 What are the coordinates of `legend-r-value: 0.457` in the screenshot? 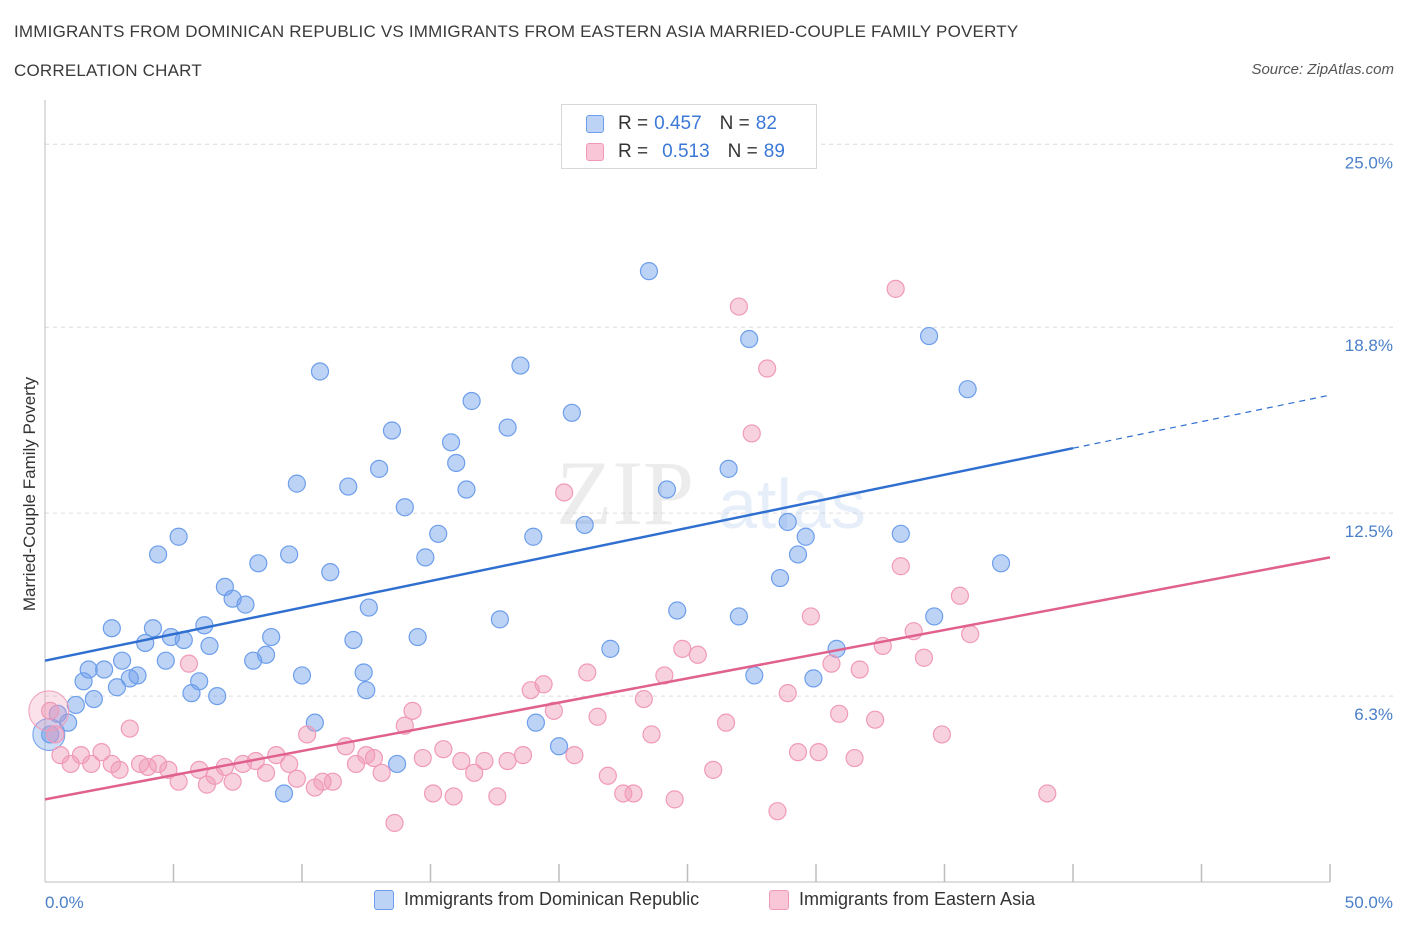 It's located at (678, 123).